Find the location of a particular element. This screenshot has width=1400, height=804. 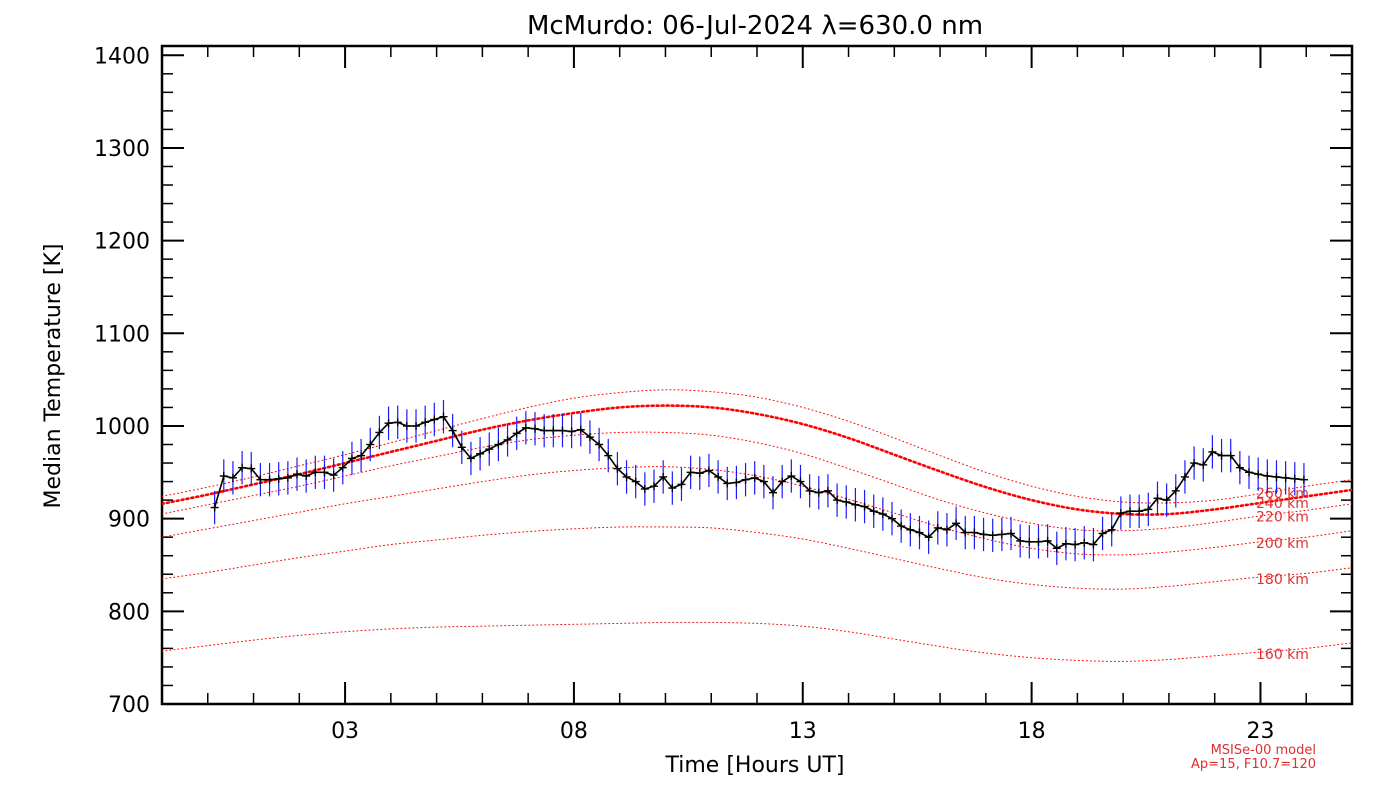

model-label-260-km: 260 km is located at coordinates (1282, 494).